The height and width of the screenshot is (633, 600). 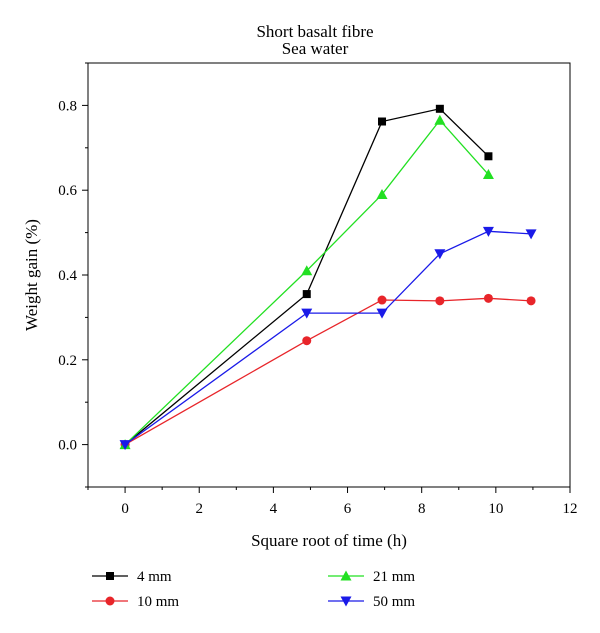 What do you see at coordinates (199, 509) in the screenshot?
I see `x-tick-label: 2` at bounding box center [199, 509].